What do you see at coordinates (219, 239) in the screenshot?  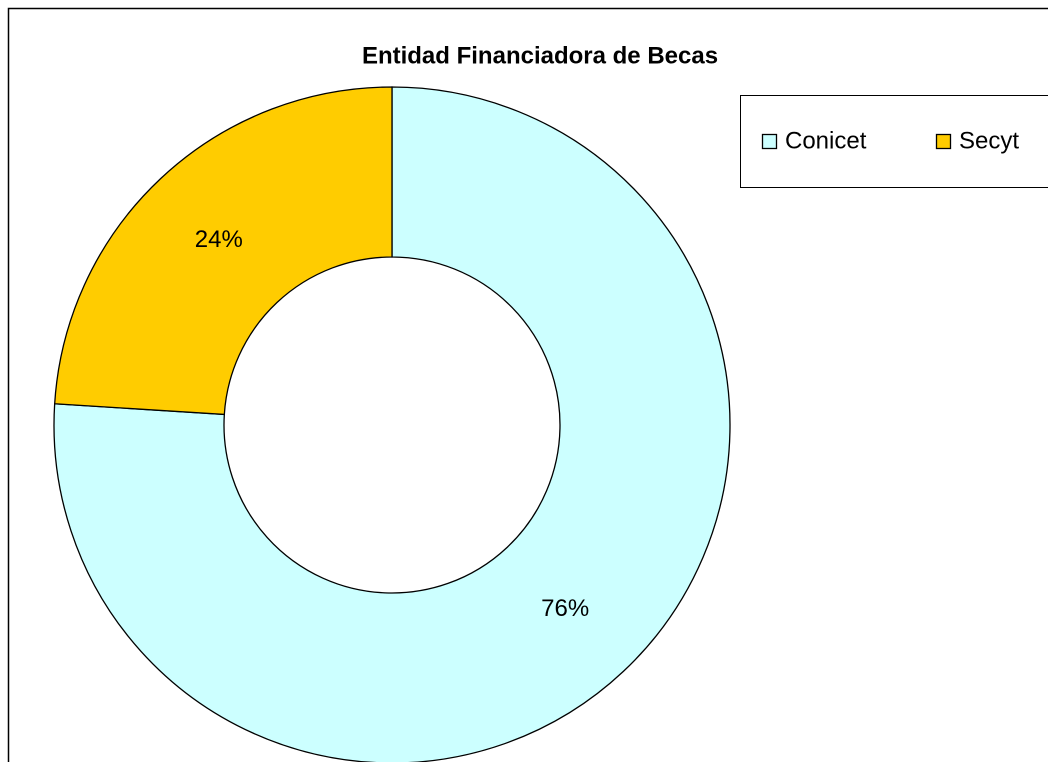 I see `data-label: 24%` at bounding box center [219, 239].